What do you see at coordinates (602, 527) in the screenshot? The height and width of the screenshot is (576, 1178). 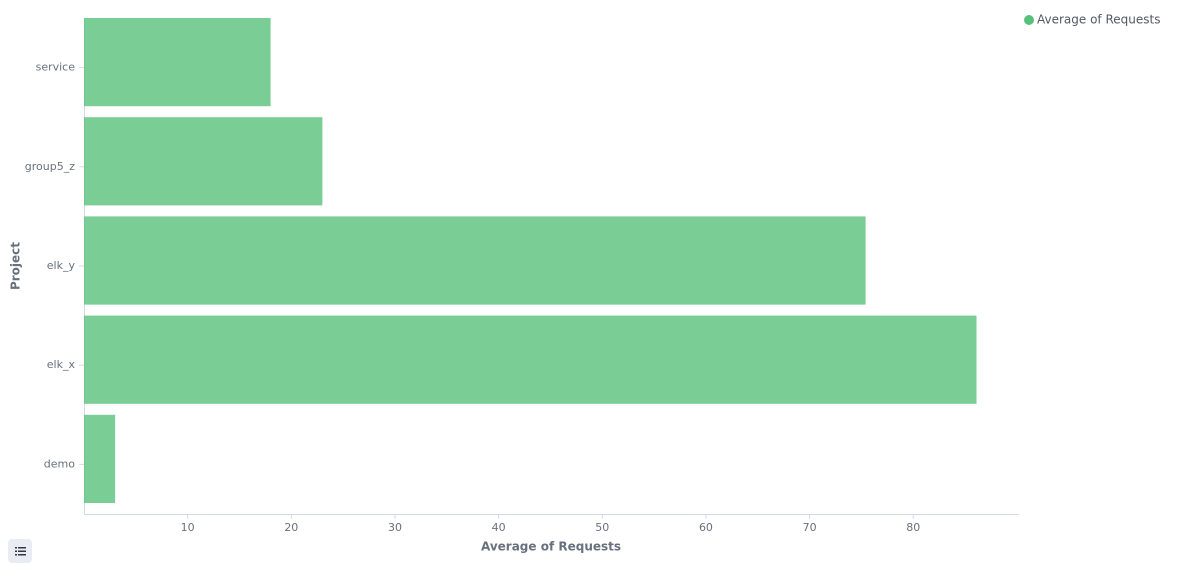 I see `x-tick-label: 50` at bounding box center [602, 527].